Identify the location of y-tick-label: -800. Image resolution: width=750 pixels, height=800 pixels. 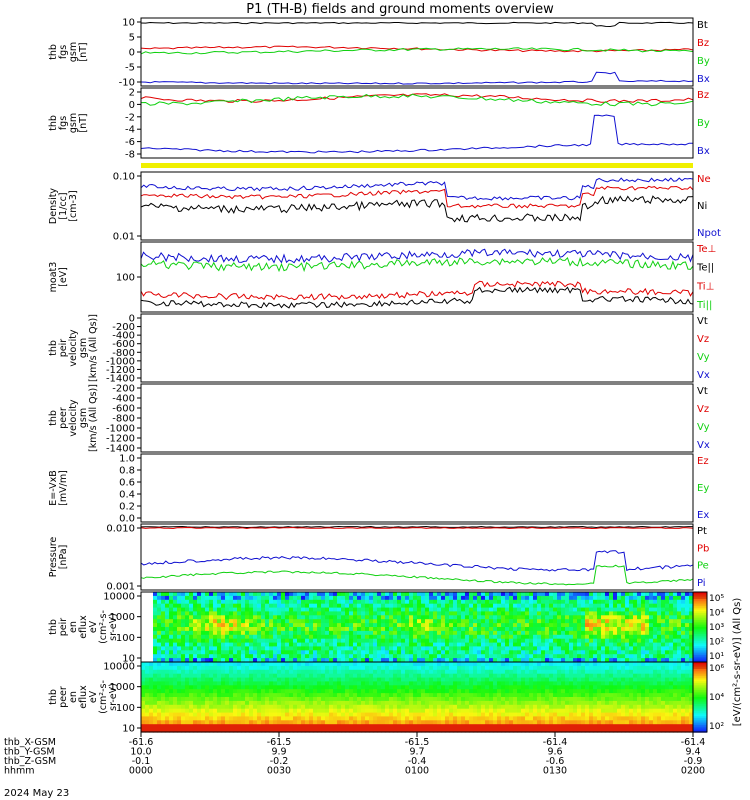
(123, 419).